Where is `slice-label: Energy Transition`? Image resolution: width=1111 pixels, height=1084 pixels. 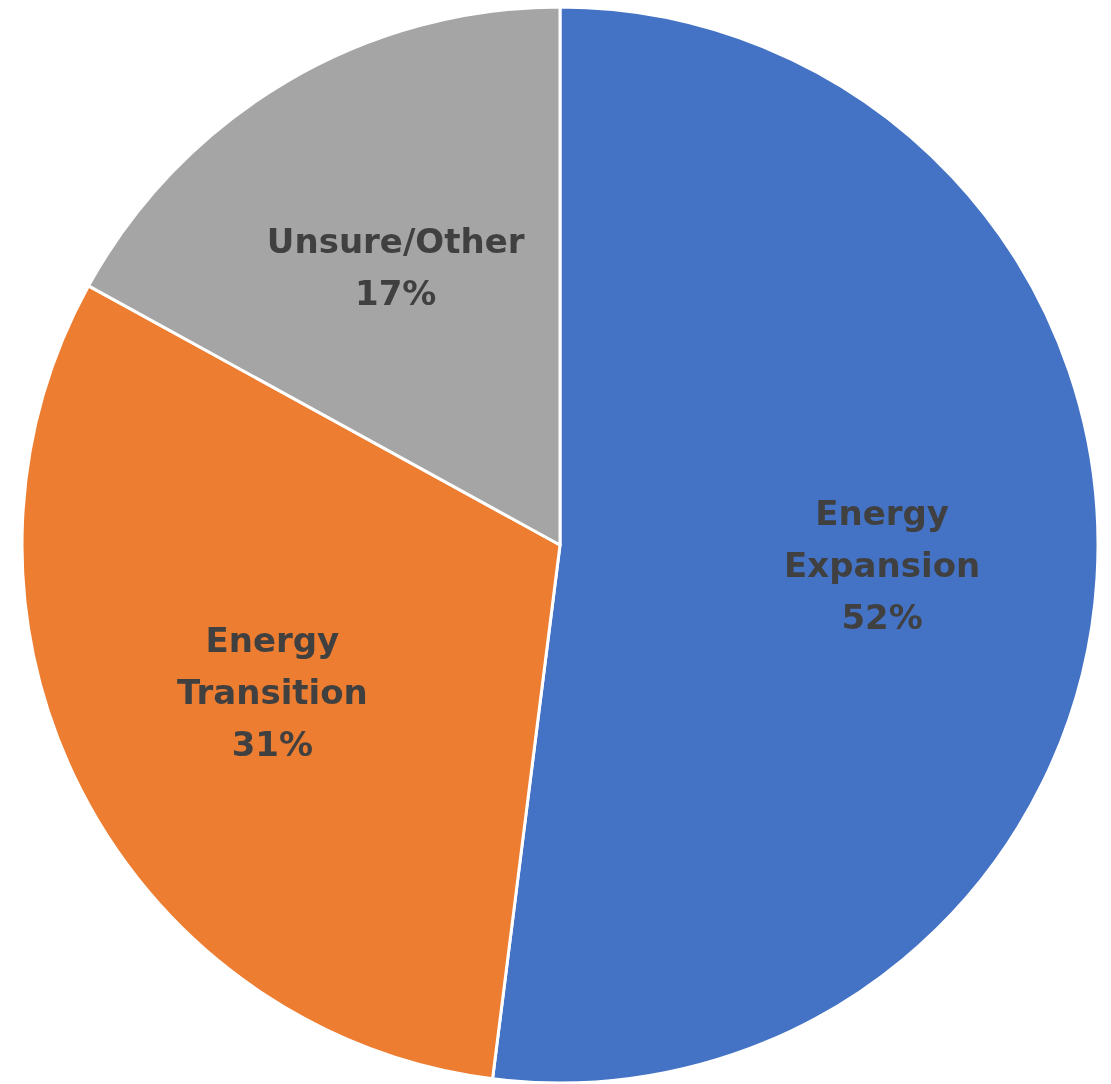
slice-label: Energy Transition is located at coordinates (272, 665).